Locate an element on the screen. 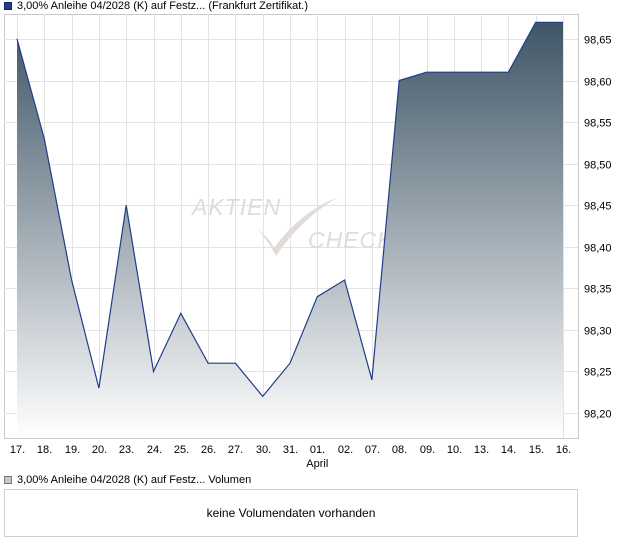  x-tick-label: 02. is located at coordinates (345, 450).